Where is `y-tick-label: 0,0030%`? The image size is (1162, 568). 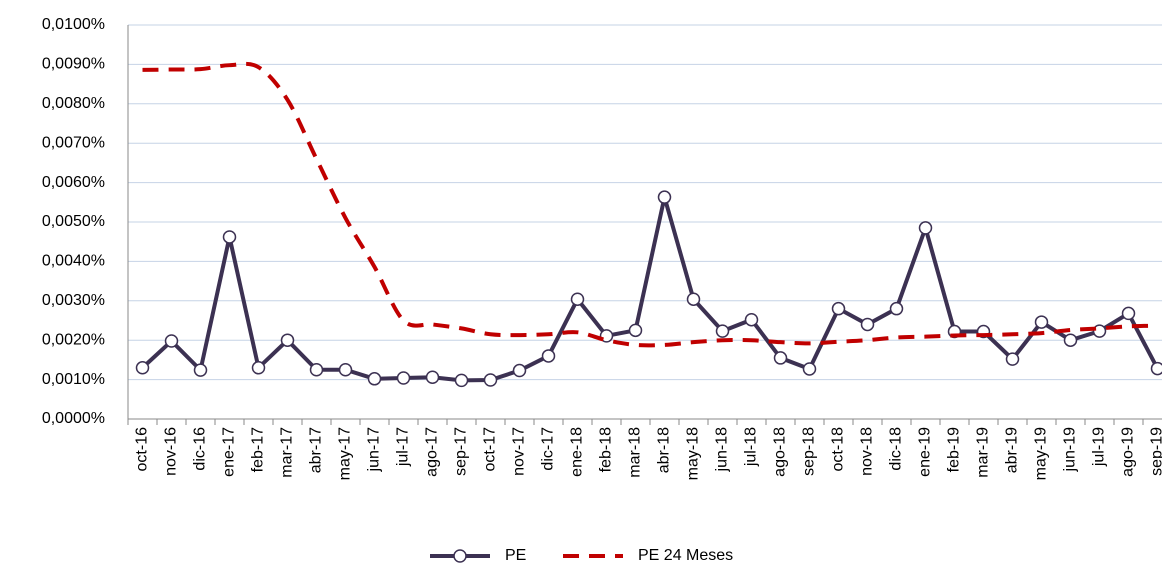 y-tick-label: 0,0030% is located at coordinates (73, 300).